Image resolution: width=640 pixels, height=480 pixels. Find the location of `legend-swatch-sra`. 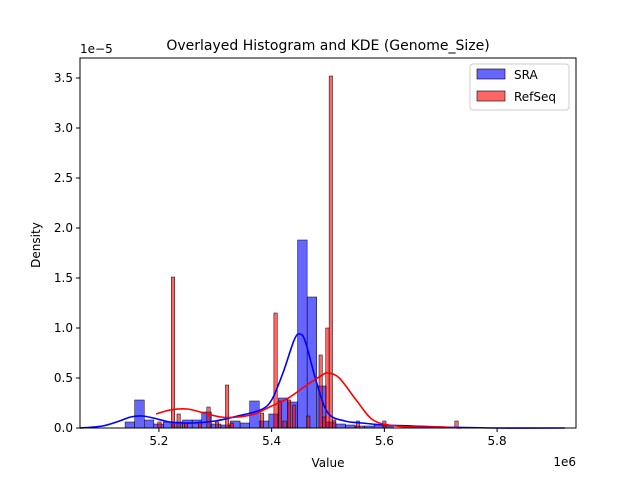

legend-swatch-sra is located at coordinates (491, 74).